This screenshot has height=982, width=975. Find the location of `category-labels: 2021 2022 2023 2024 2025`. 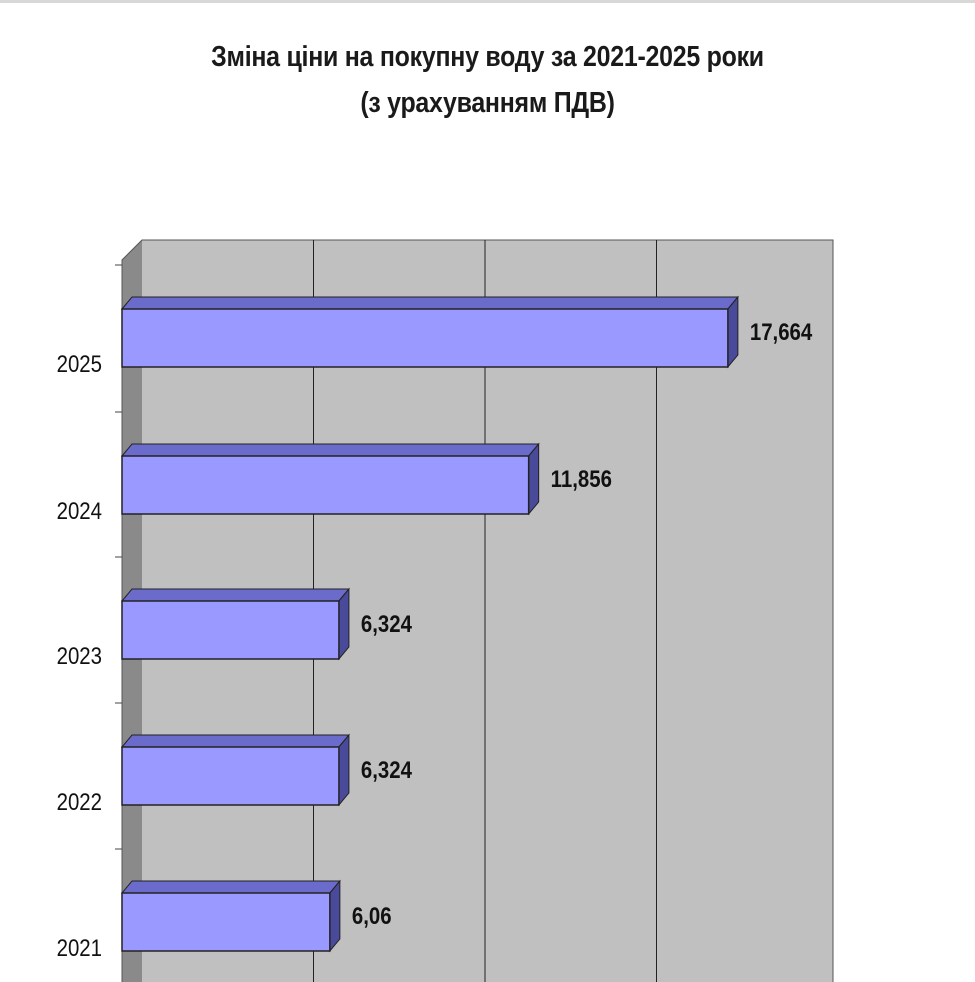

category-labels: 2021 2022 2023 2024 2025 is located at coordinates (79, 655).